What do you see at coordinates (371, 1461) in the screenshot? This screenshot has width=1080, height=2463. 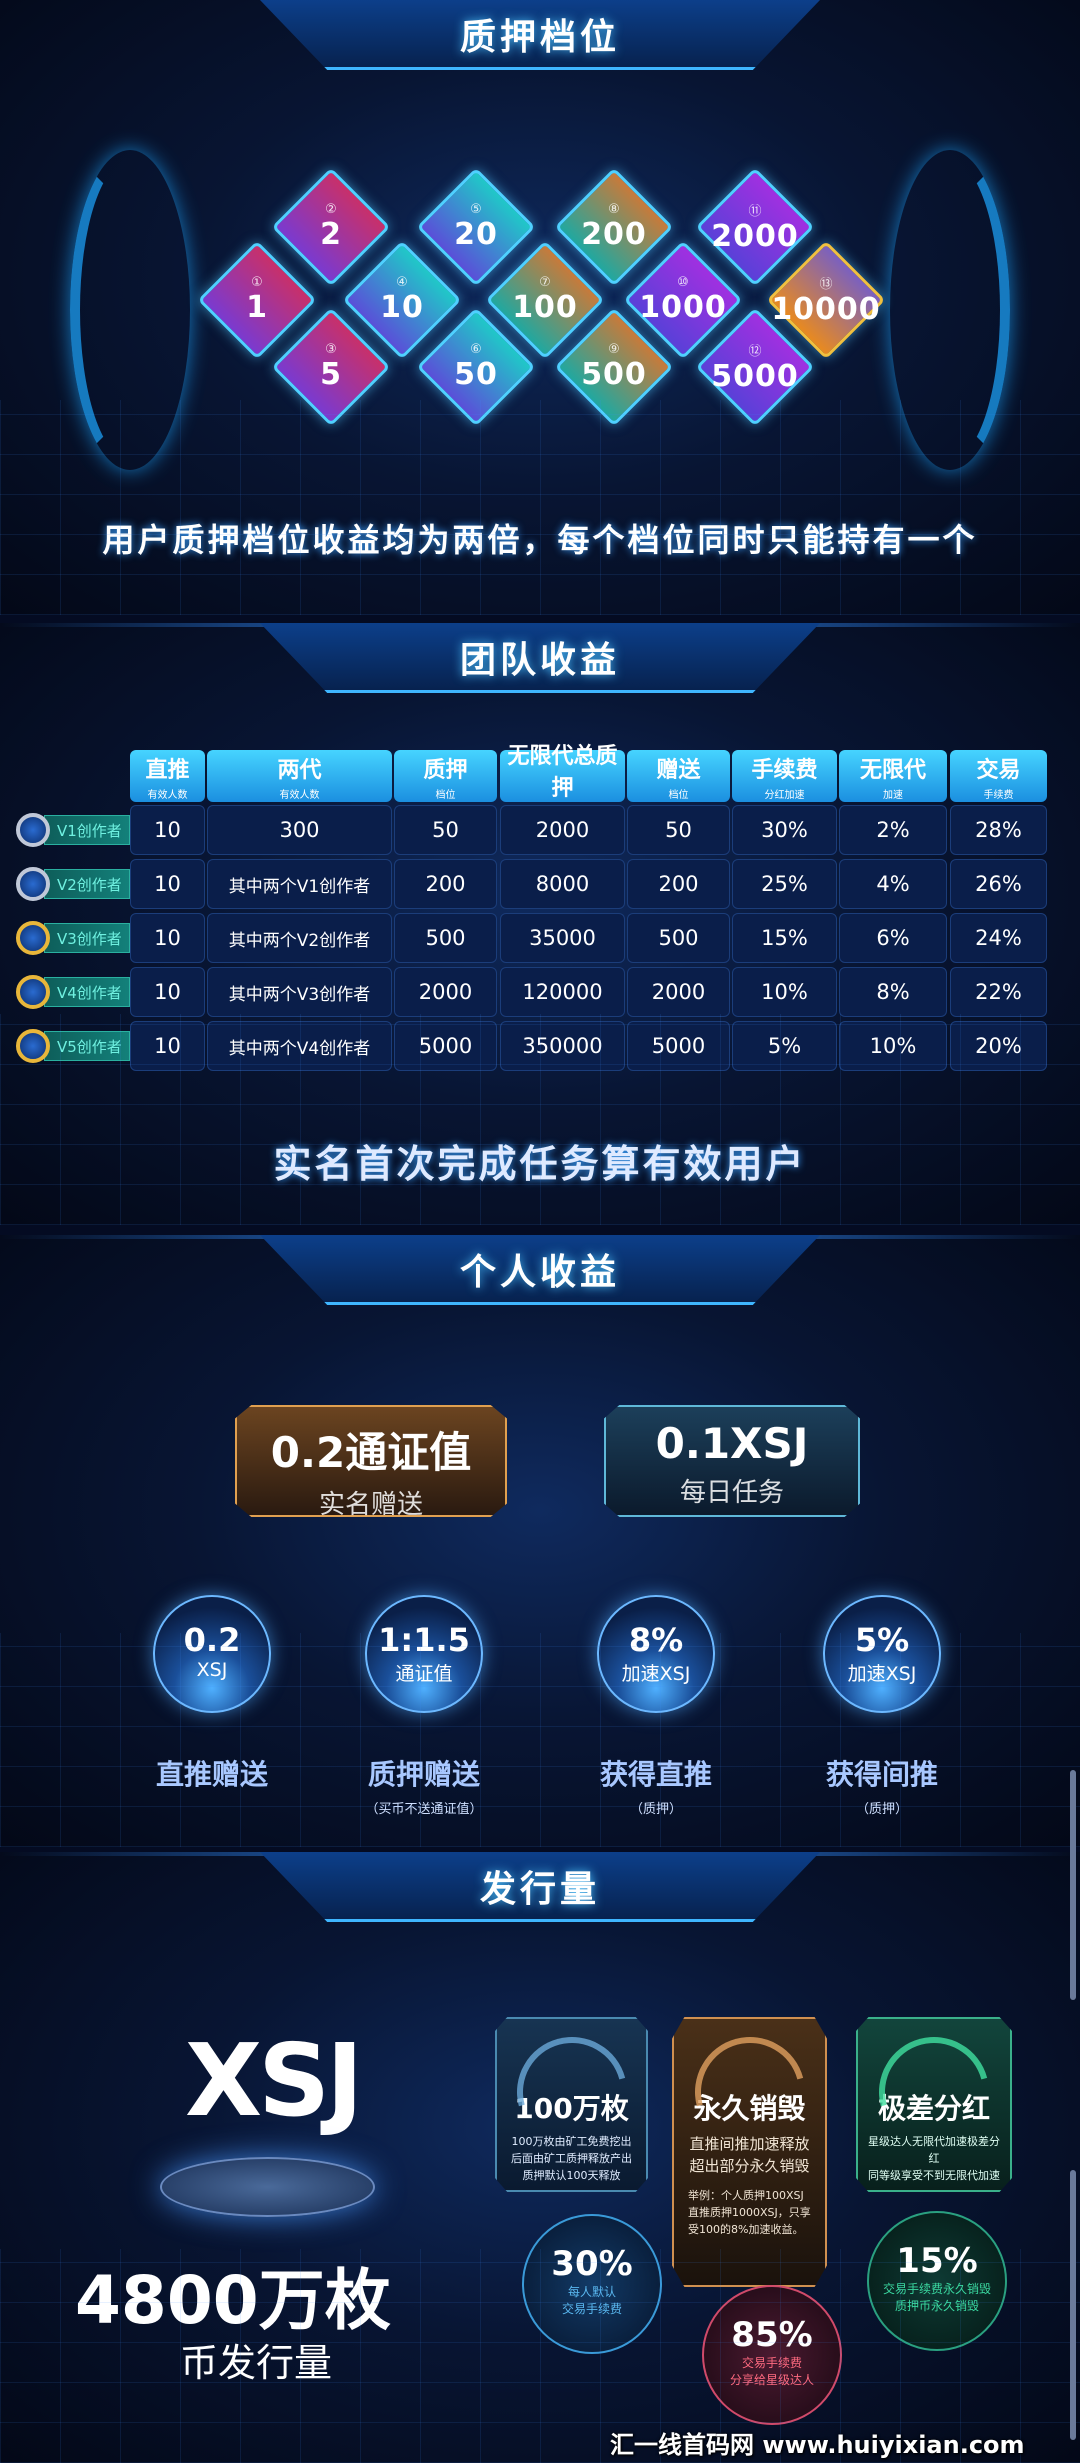 I see `realname-bonus-card: 0.2通证值 实名赠送` at bounding box center [371, 1461].